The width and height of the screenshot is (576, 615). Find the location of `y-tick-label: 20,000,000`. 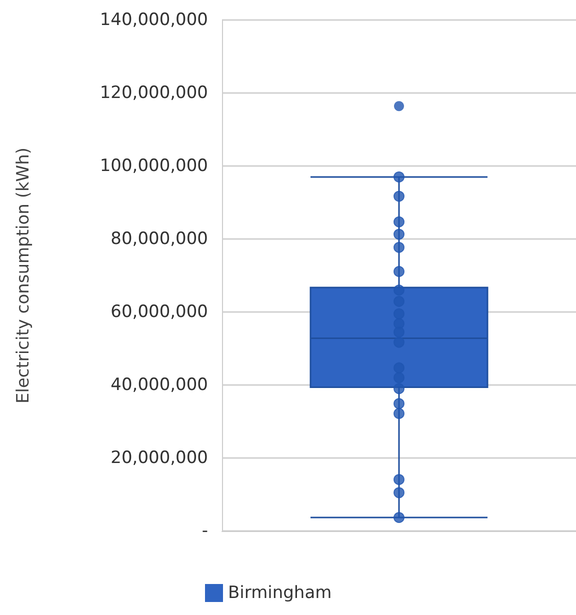

y-tick-label: 20,000,000 is located at coordinates (159, 458).